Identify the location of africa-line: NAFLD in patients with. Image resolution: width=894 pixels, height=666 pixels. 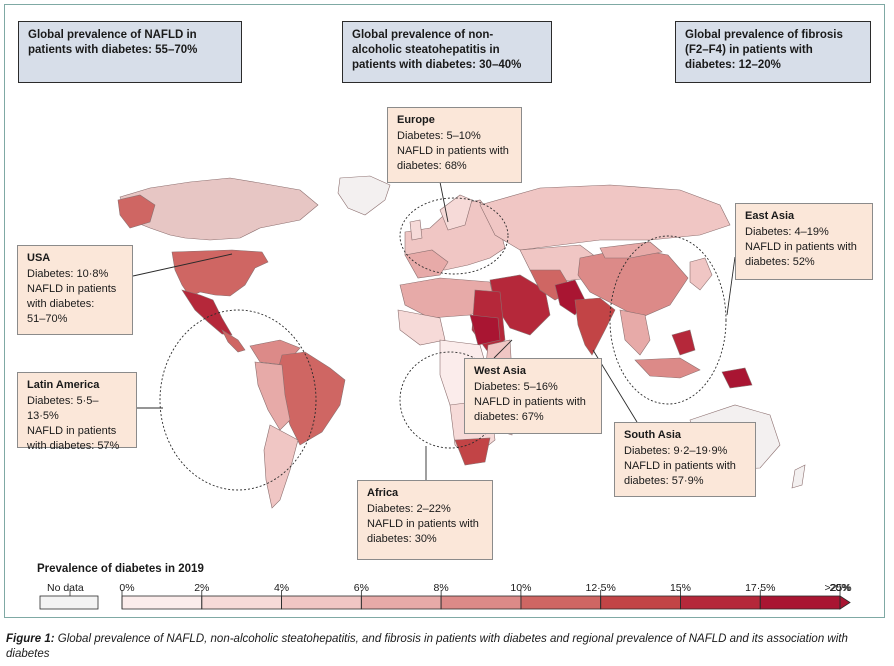
(423, 524).